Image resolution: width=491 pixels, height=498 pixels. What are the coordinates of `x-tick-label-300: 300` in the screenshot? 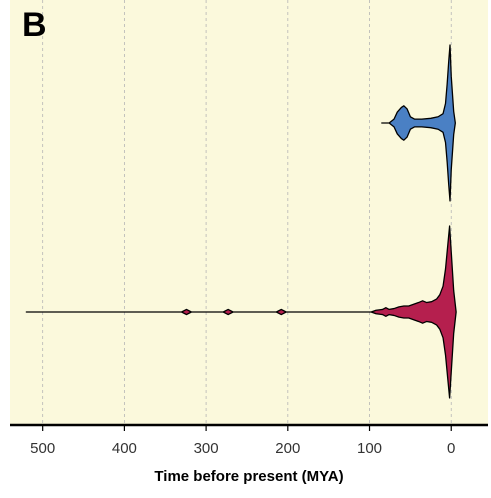 It's located at (206, 448).